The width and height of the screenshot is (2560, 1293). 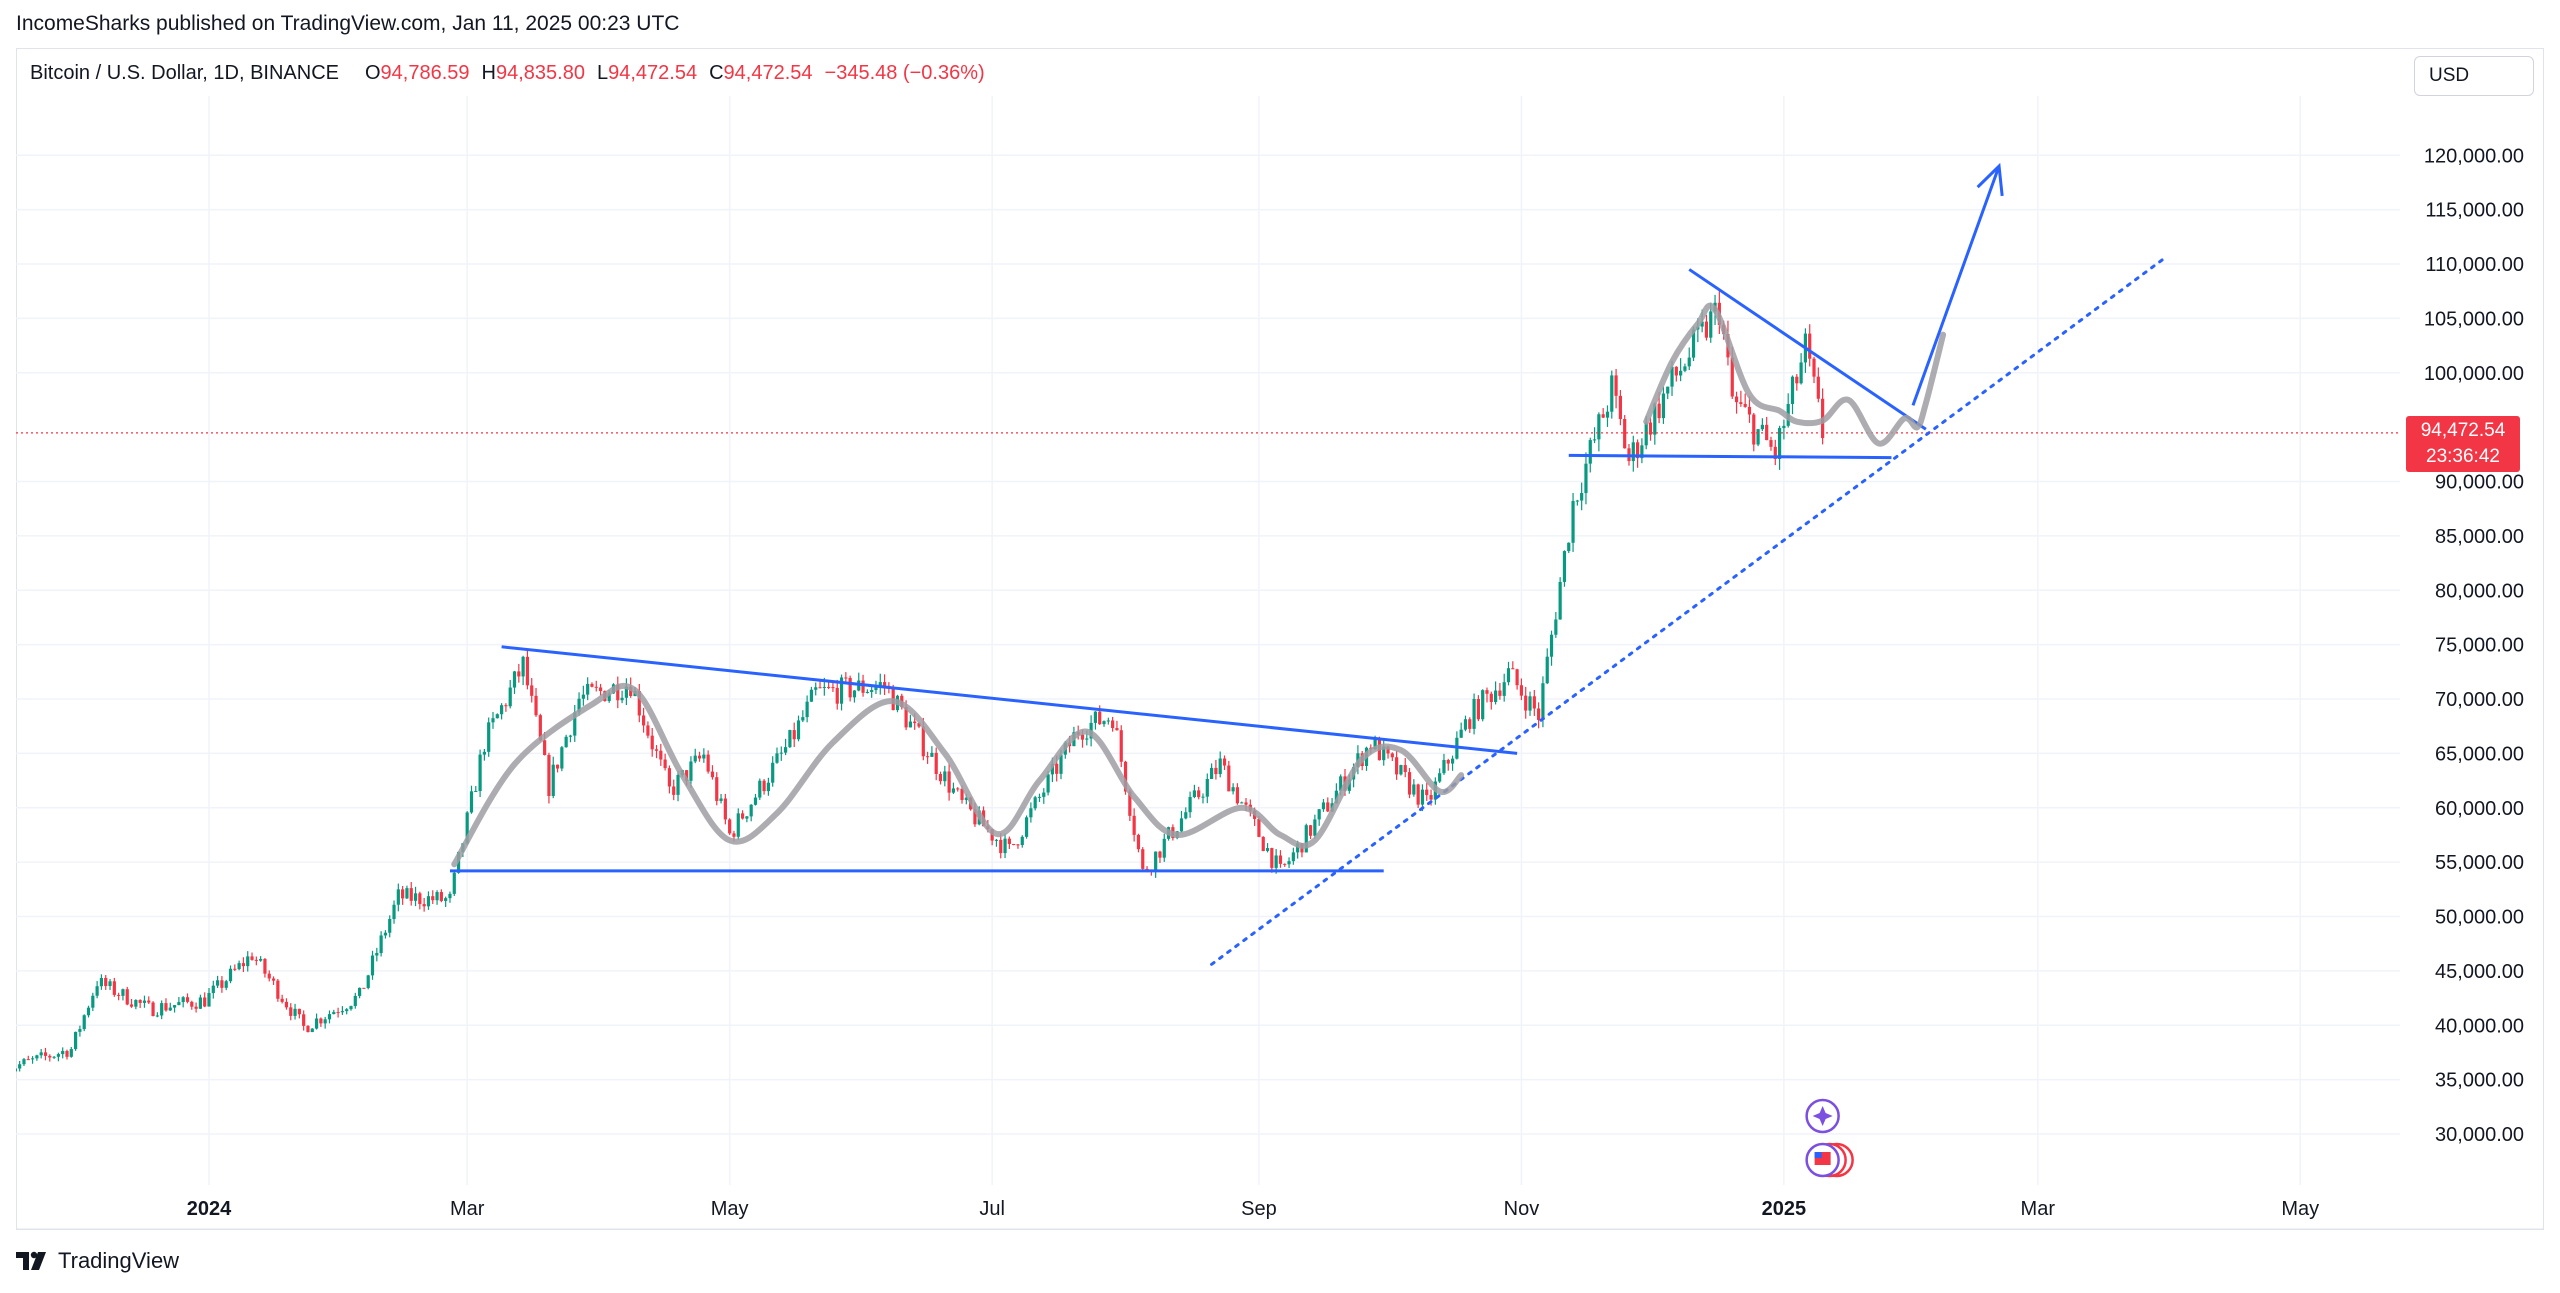 What do you see at coordinates (2038, 1209) in the screenshot?
I see `time-tick-label: Mar` at bounding box center [2038, 1209].